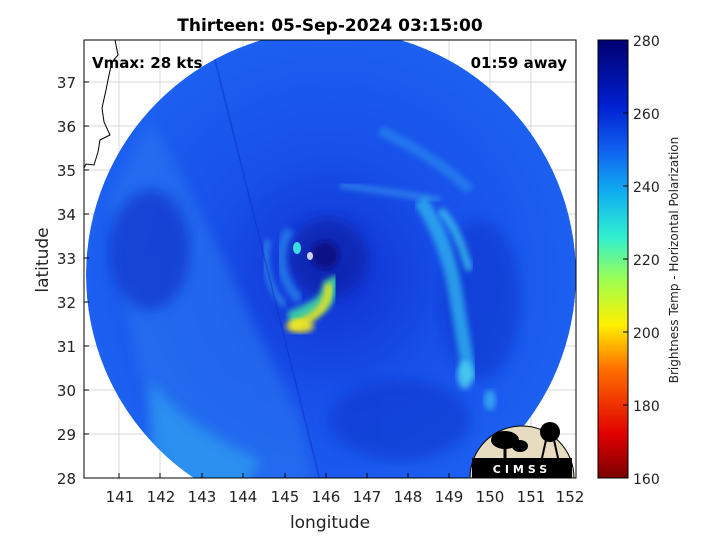 Image resolution: width=720 pixels, height=540 pixels. Describe the element at coordinates (66, 215) in the screenshot. I see `y-tick-label: 34` at that location.